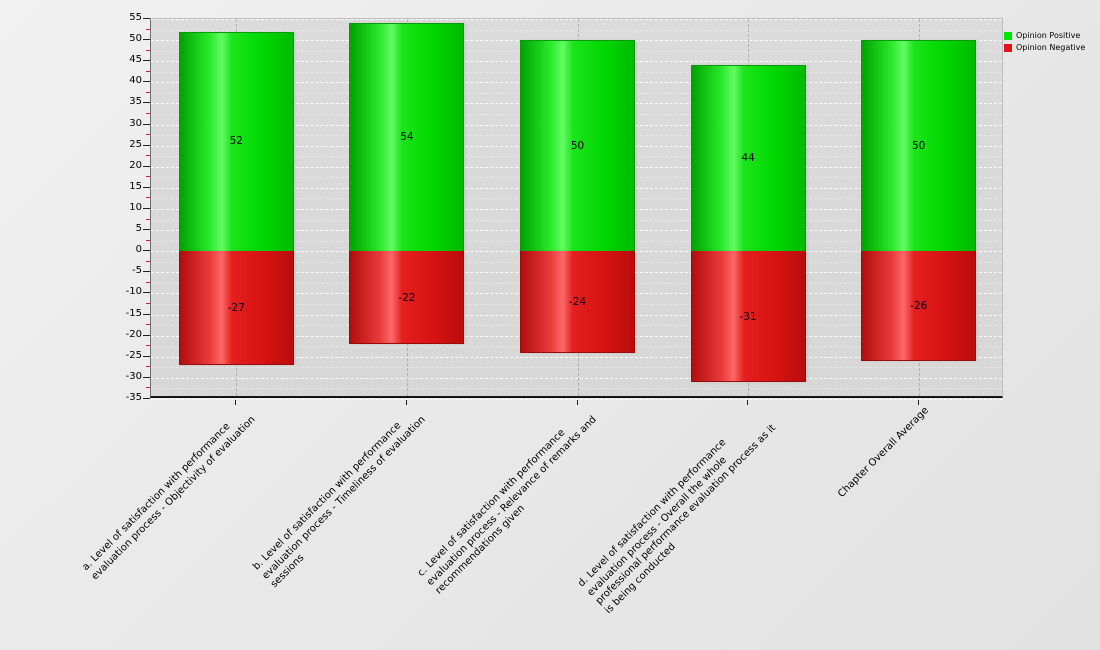  I want to click on chart-legend: Opinion Positive Opinion Negative, so click(1044, 43).